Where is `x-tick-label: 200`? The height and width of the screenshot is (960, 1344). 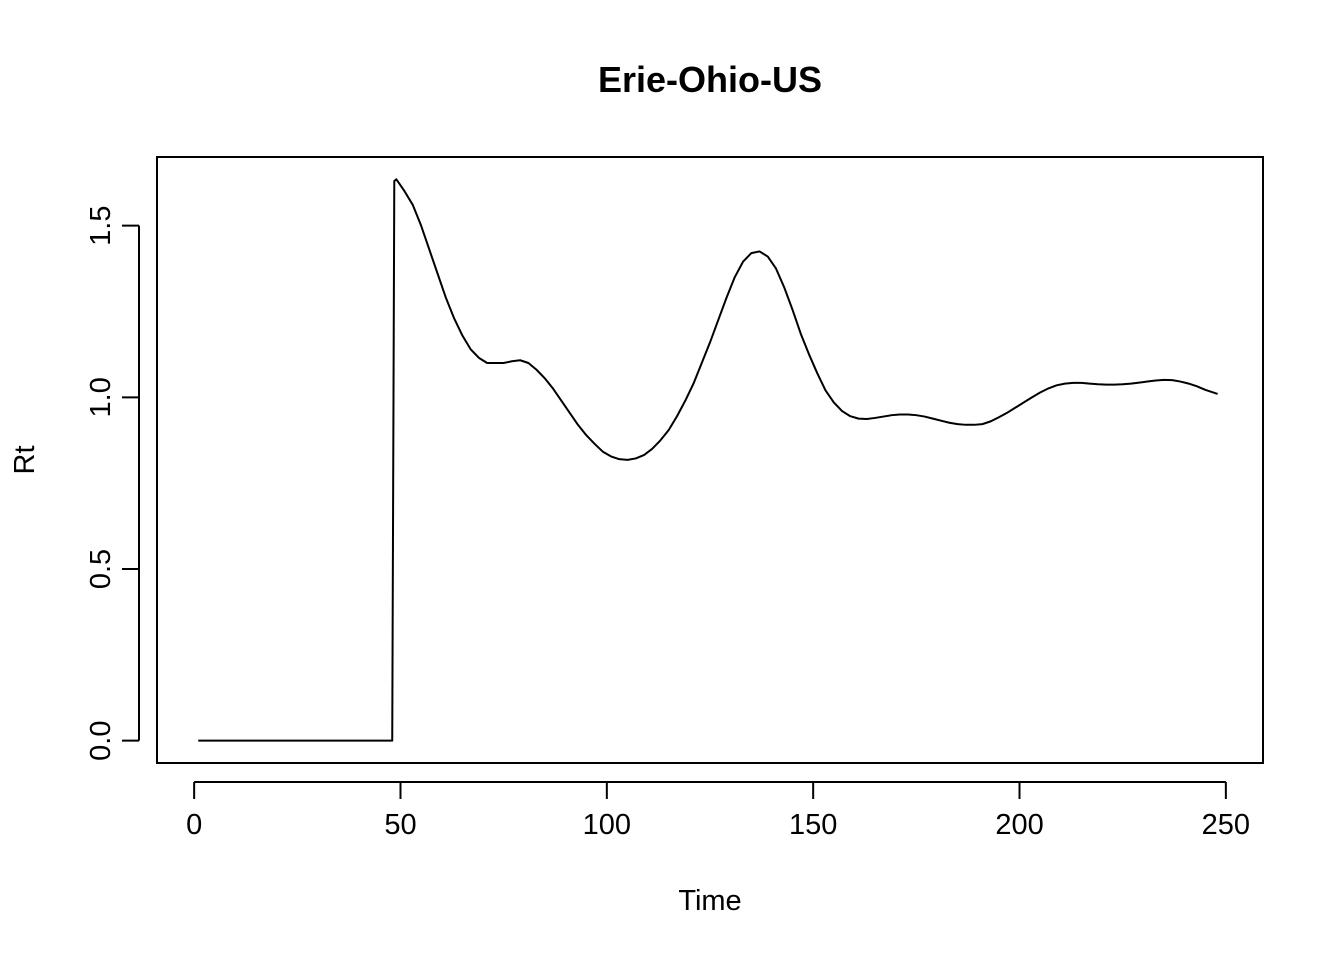 x-tick-label: 200 is located at coordinates (1019, 825).